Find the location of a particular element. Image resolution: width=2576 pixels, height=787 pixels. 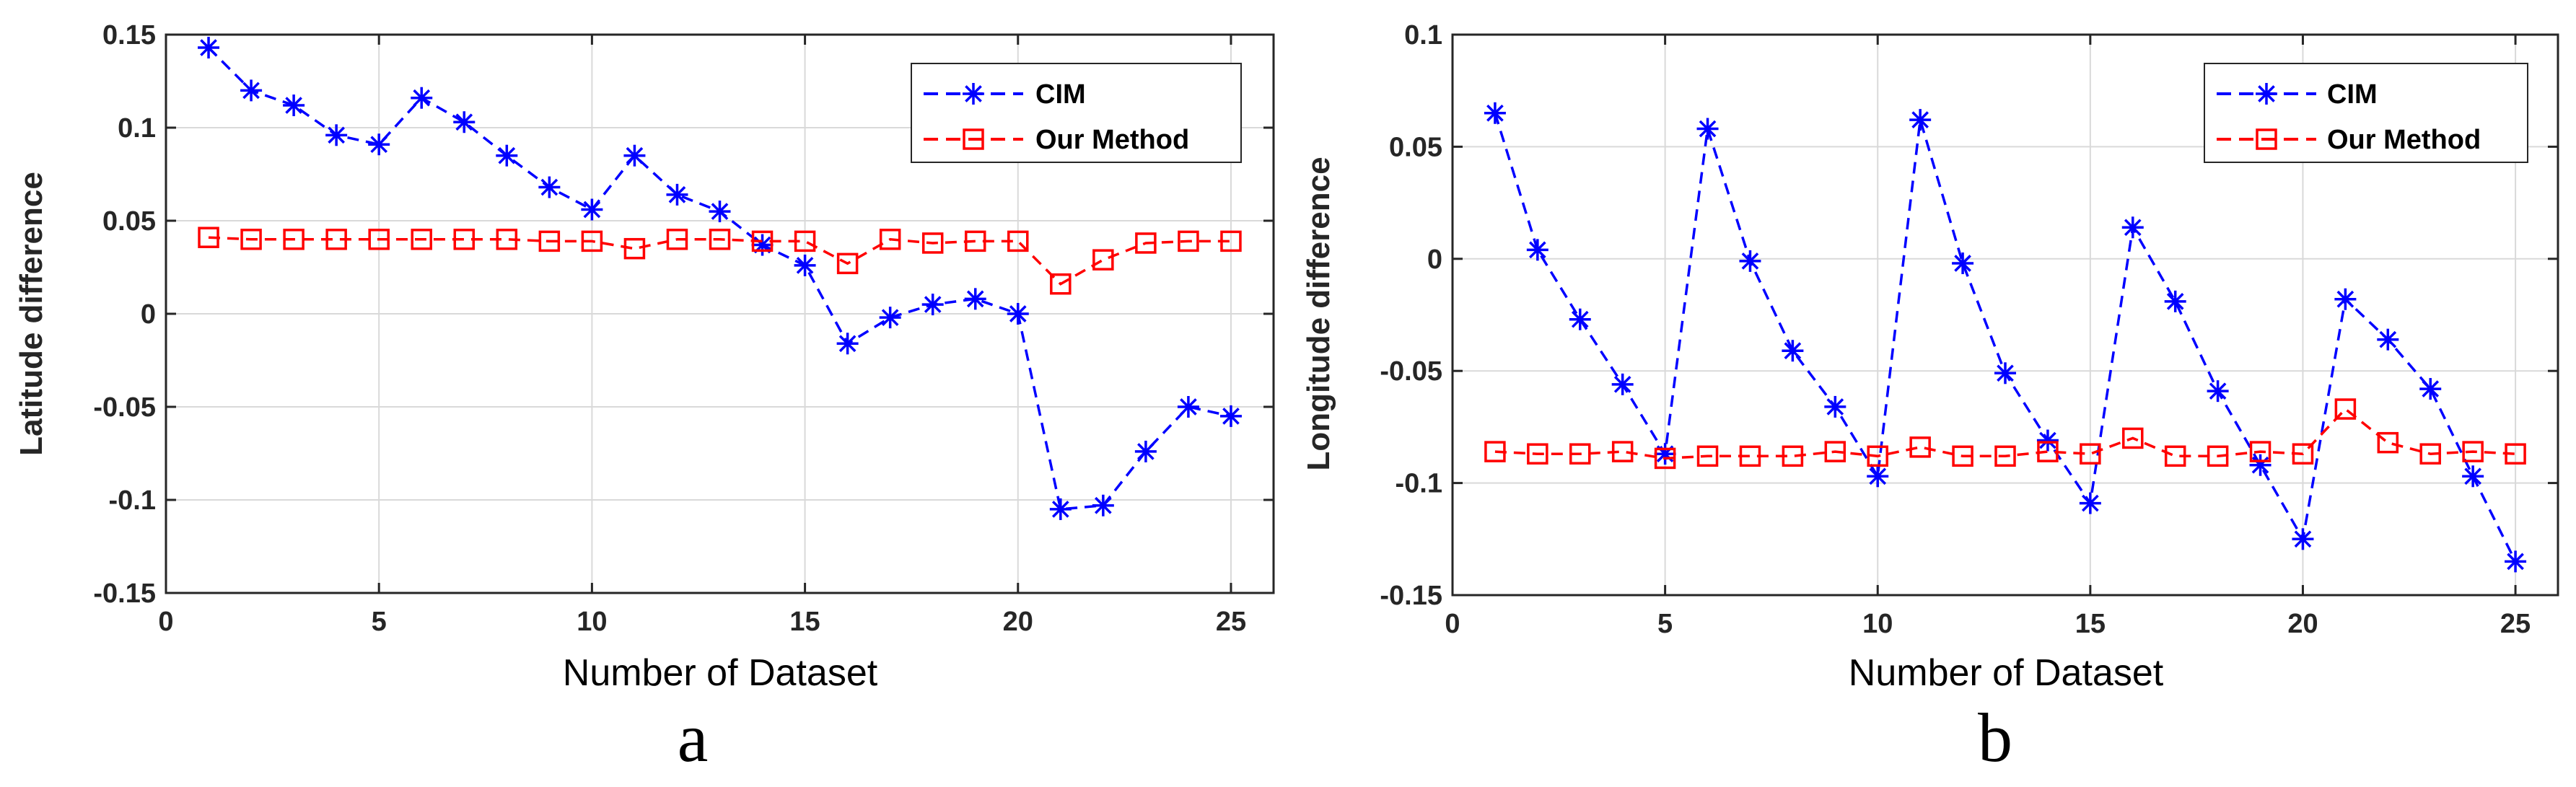

x-tick-label: 0 is located at coordinates (165, 622).